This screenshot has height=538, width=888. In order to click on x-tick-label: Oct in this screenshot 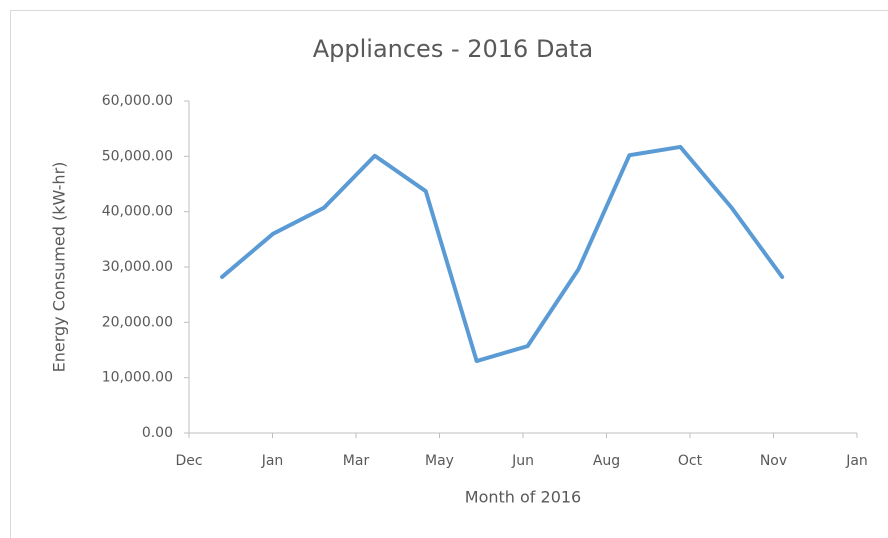, I will do `click(690, 461)`.